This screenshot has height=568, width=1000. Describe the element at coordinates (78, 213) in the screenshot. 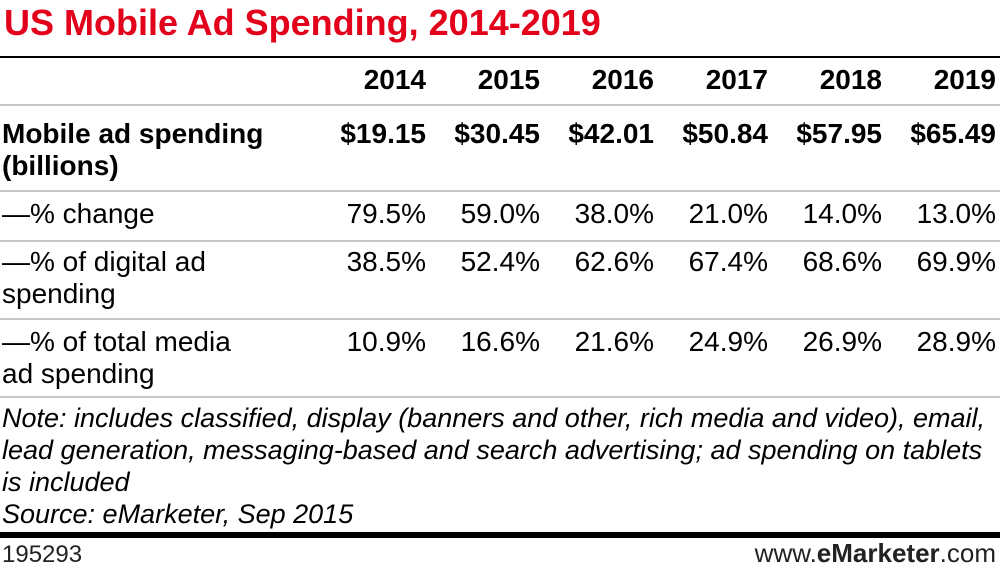

I see `row-label: —% change` at that location.